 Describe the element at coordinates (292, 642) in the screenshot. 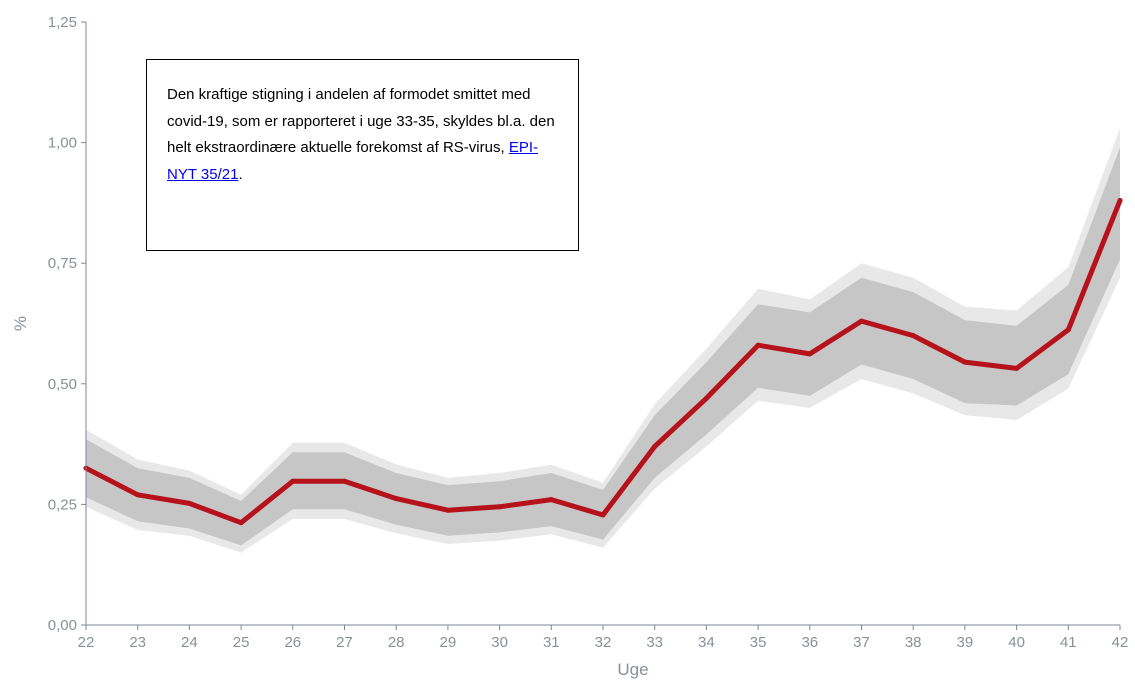

I see `x-tick-label: 26` at that location.